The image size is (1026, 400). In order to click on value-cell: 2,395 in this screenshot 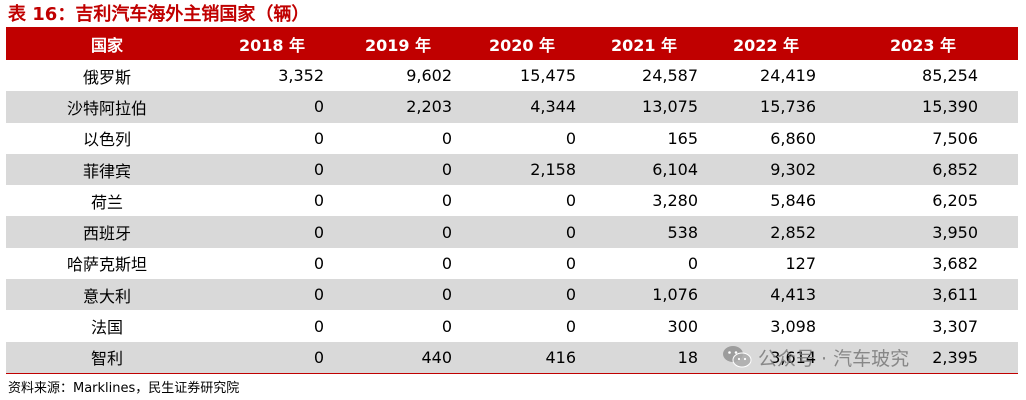, I will do `click(955, 357)`.